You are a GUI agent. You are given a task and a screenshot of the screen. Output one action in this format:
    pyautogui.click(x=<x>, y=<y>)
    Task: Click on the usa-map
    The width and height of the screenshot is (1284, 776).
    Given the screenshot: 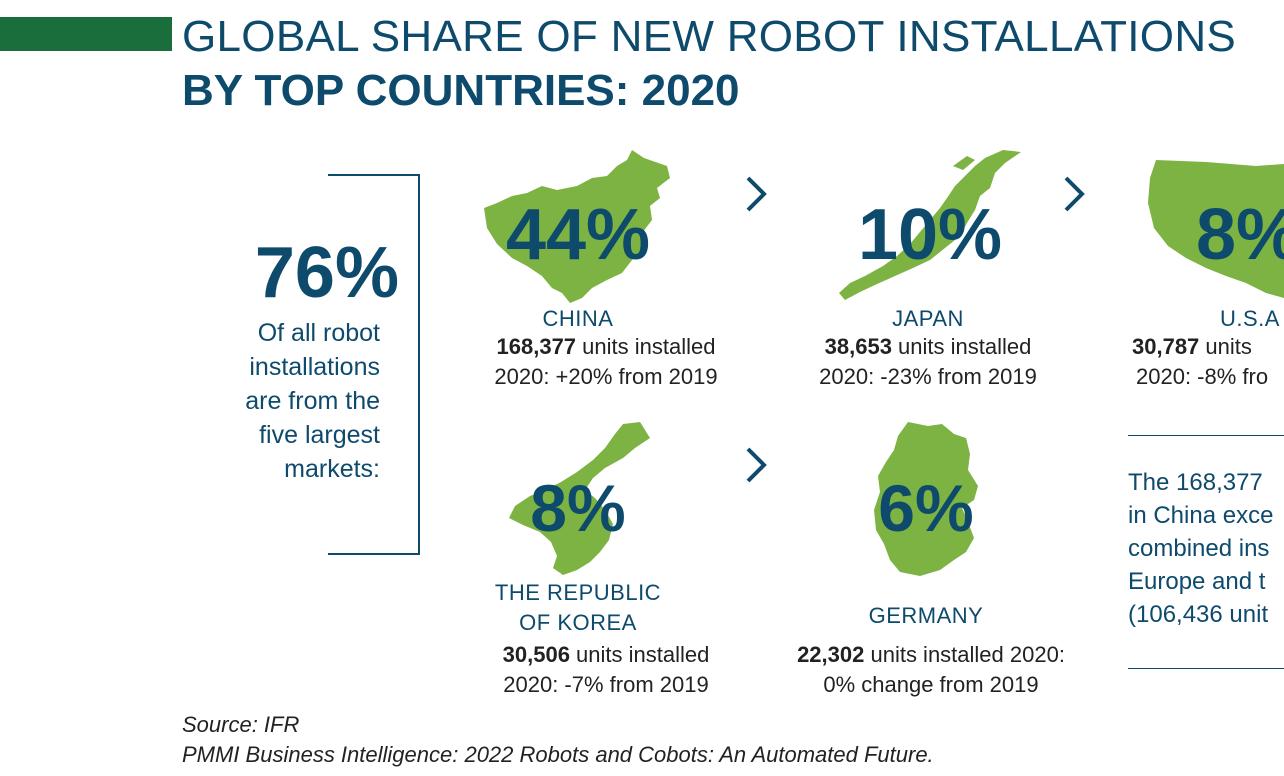 What is the action you would take?
    pyautogui.click(x=1216, y=229)
    